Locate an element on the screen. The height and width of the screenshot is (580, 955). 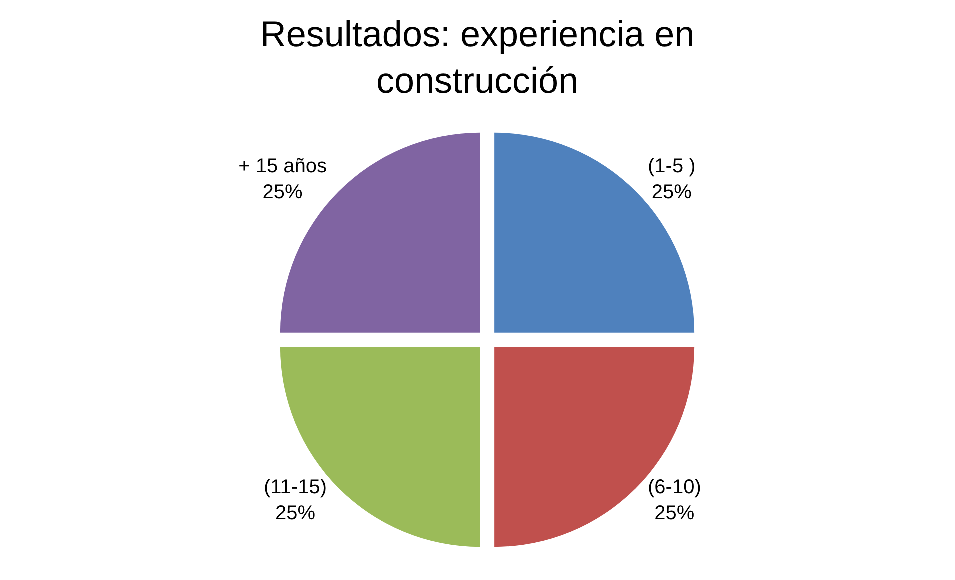
chart-title: Resultados: experiencia en construcción is located at coordinates (477, 57).